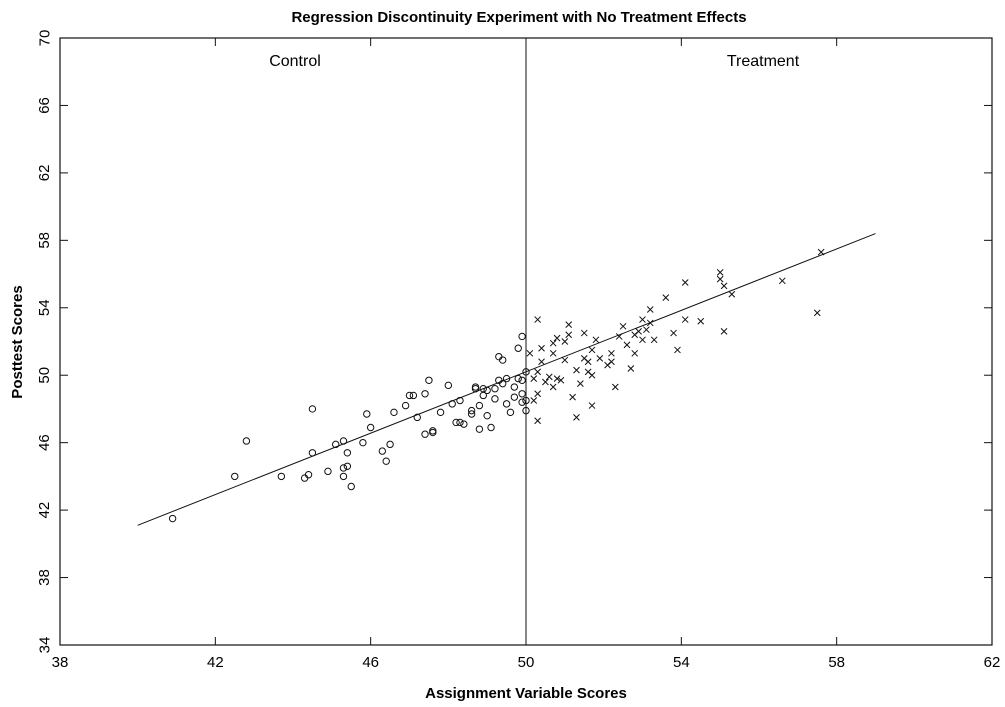 This screenshot has width=1005, height=707. What do you see at coordinates (44, 577) in the screenshot?
I see `y-tick-label: 38` at bounding box center [44, 577].